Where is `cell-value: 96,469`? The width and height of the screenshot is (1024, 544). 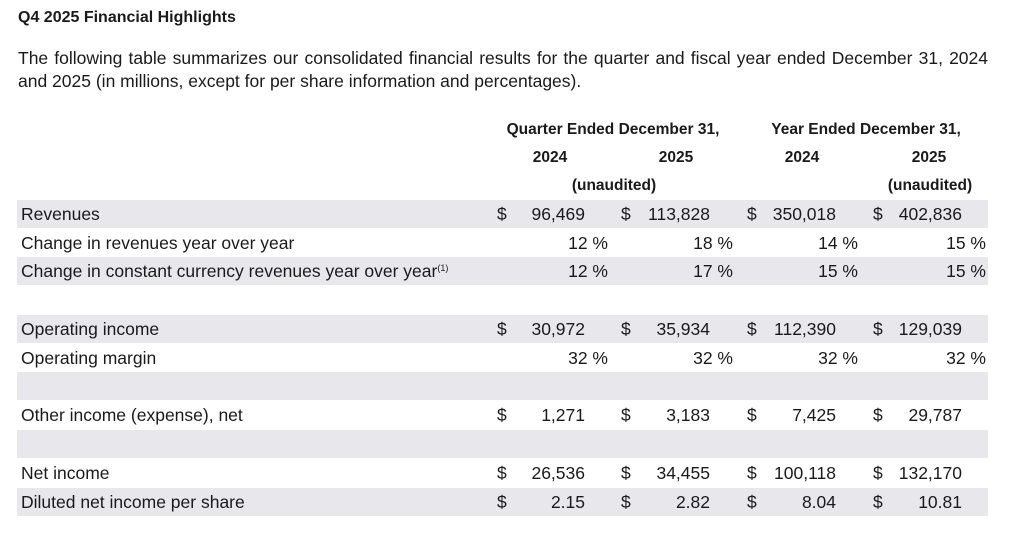 cell-value: 96,469 is located at coordinates (558, 214).